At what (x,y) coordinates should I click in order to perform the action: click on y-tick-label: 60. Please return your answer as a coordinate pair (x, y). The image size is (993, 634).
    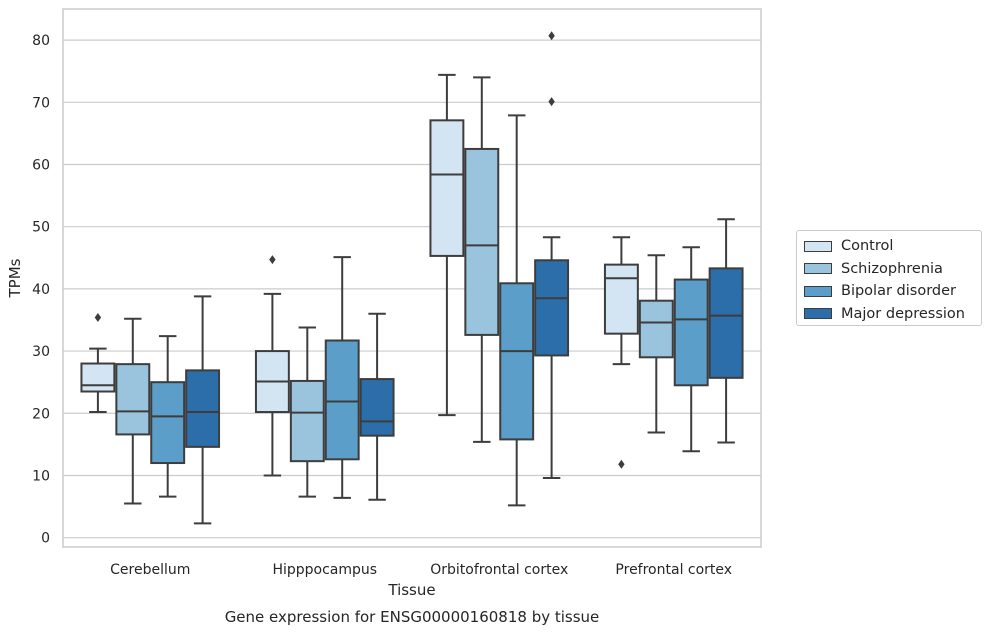
    Looking at the image, I should click on (41, 165).